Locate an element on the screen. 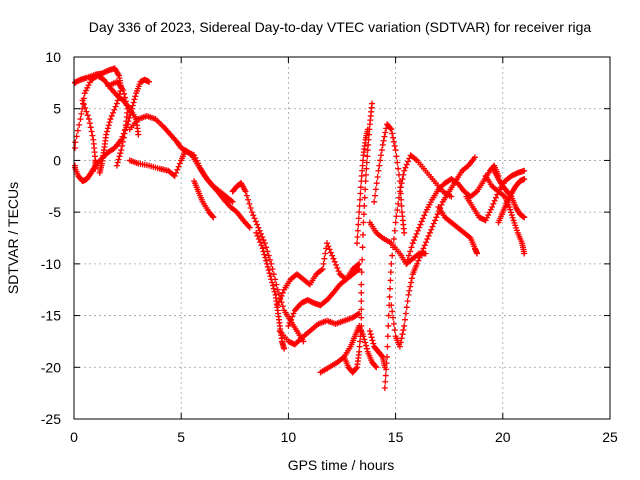 The width and height of the screenshot is (640, 480). y-tick-label: -15 is located at coordinates (51, 316).